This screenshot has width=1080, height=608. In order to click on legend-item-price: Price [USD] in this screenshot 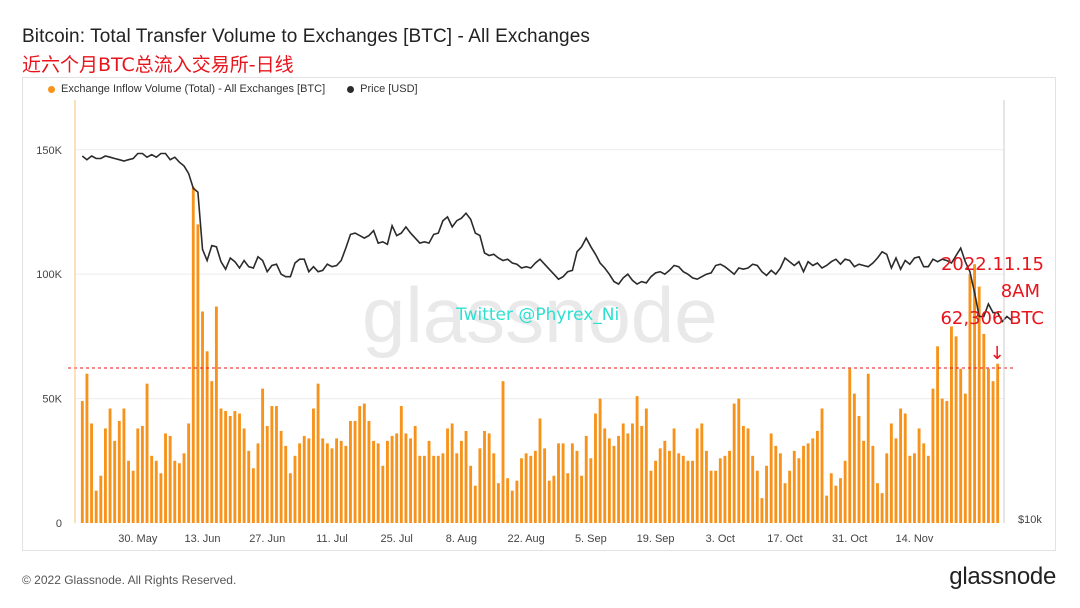, I will do `click(382, 89)`.